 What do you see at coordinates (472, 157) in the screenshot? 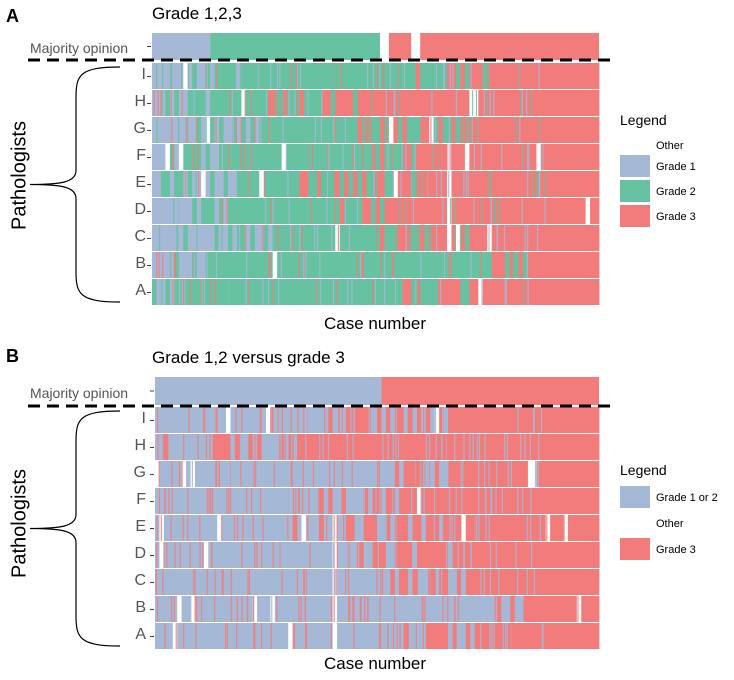
I see `cell-f-71-a` at bounding box center [472, 157].